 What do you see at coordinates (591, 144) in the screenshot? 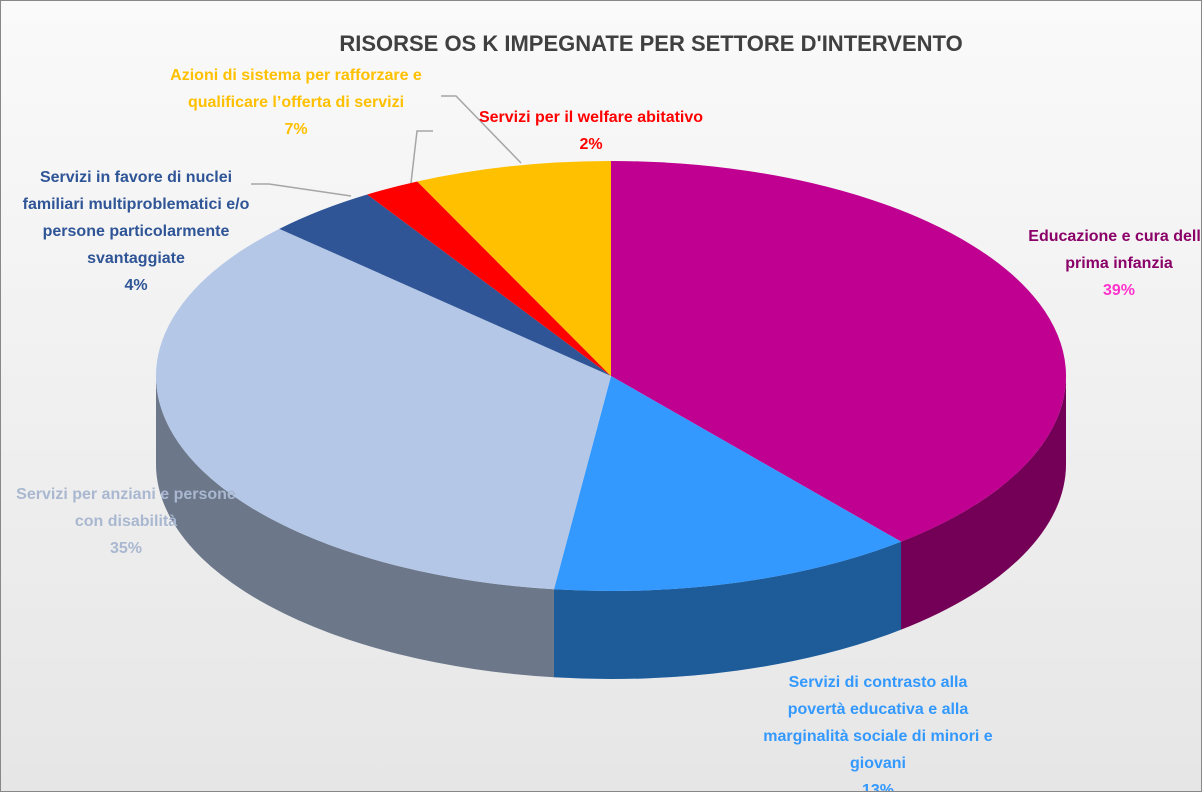
I see `value-label: 2%` at bounding box center [591, 144].